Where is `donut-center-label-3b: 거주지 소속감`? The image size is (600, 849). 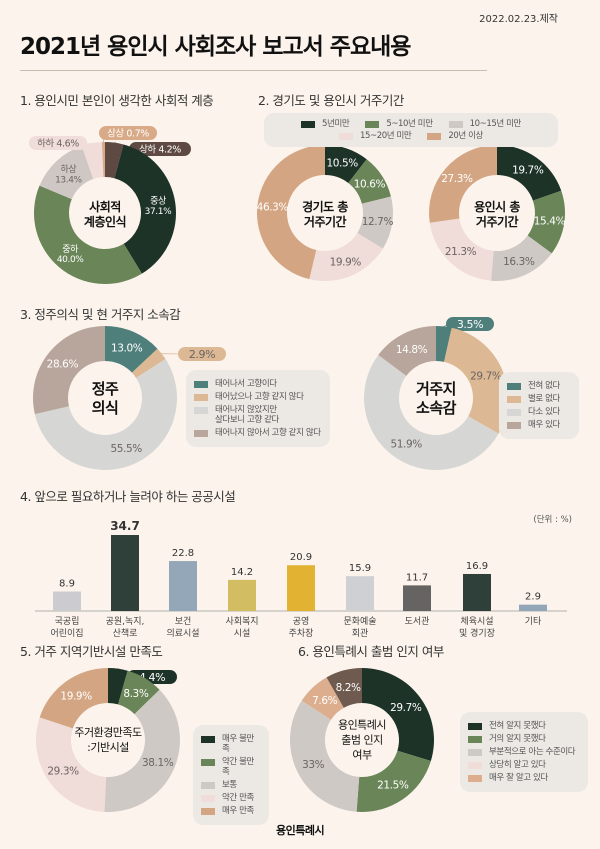
donut-center-label-3b: 거주지 소속감 is located at coordinates (436, 398).